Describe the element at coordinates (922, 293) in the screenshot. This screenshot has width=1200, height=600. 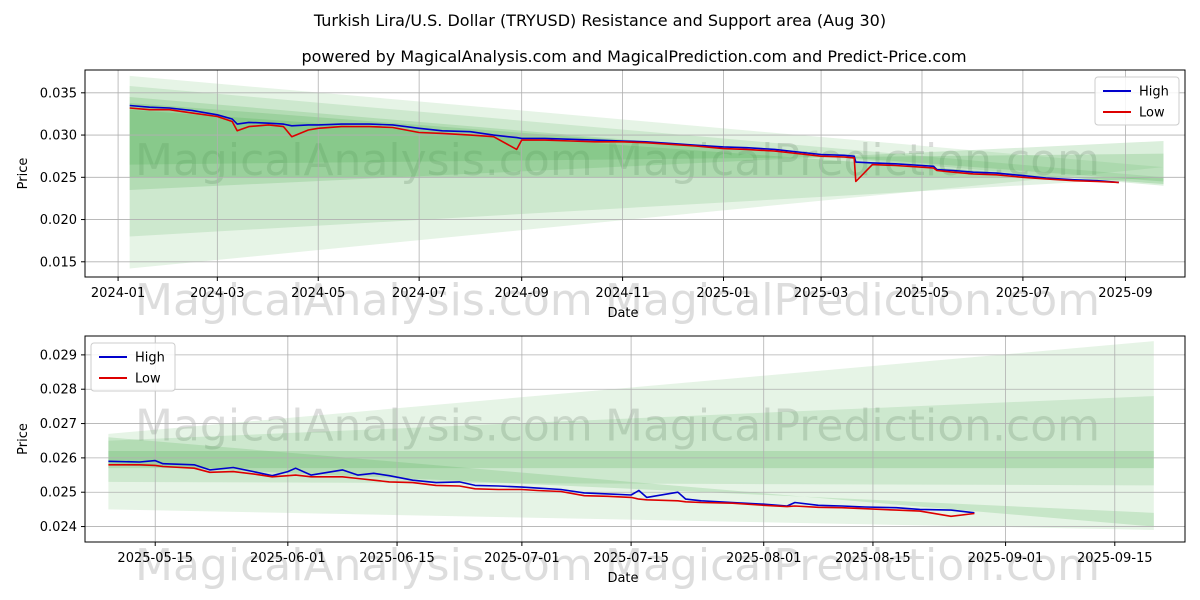
I see `x-tick-label: 2025-05` at that location.